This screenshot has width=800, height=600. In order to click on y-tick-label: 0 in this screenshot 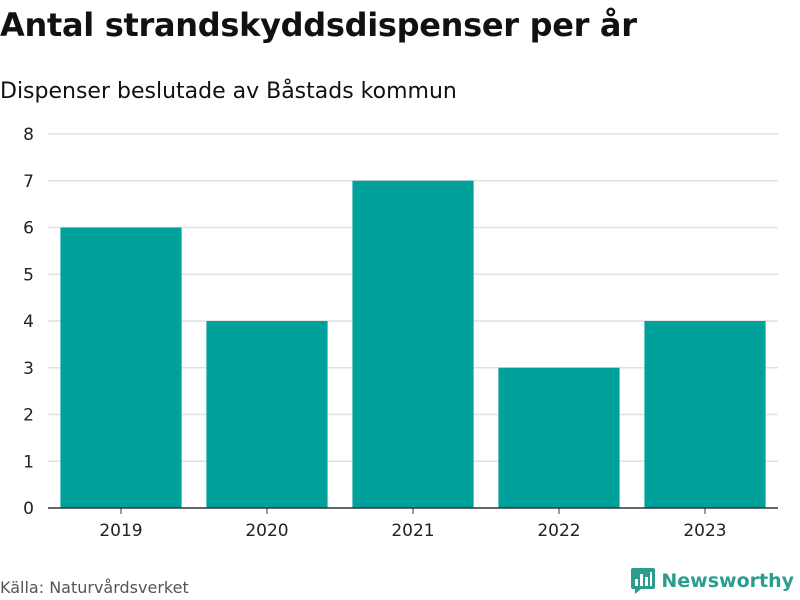, I will do `click(28, 509)`.